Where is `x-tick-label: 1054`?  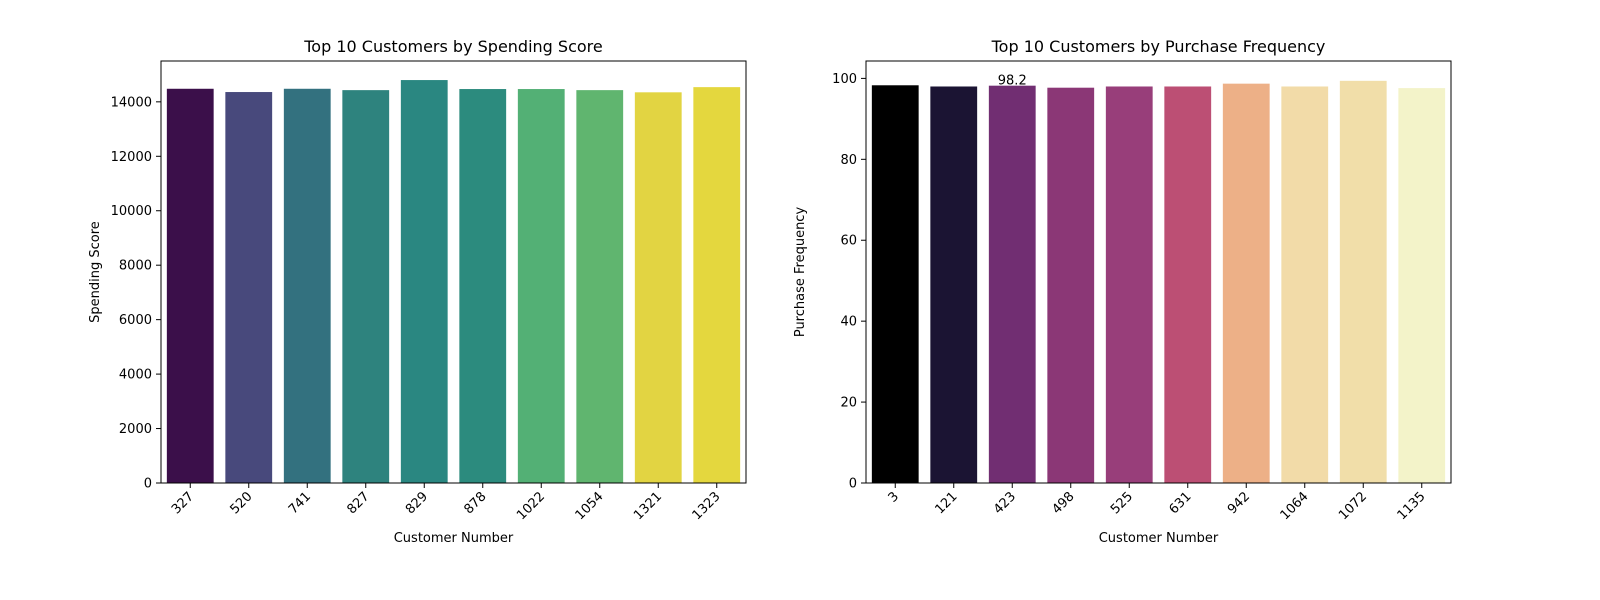
x-tick-label: 1054 is located at coordinates (590, 506).